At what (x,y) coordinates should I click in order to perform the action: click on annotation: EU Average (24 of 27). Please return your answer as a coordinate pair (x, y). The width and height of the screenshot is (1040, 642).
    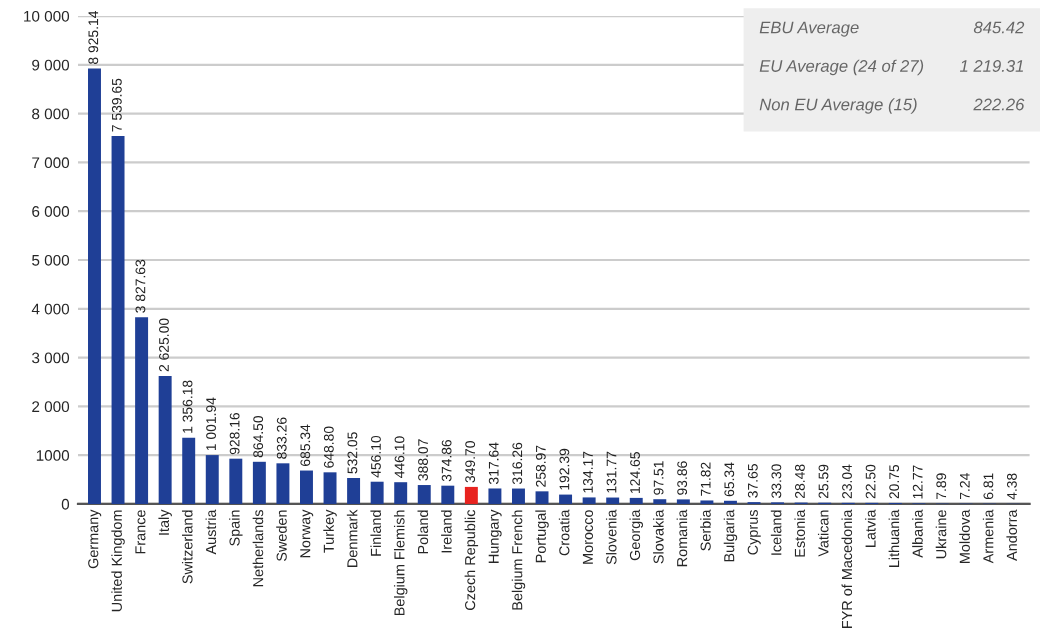
    Looking at the image, I should click on (841, 67).